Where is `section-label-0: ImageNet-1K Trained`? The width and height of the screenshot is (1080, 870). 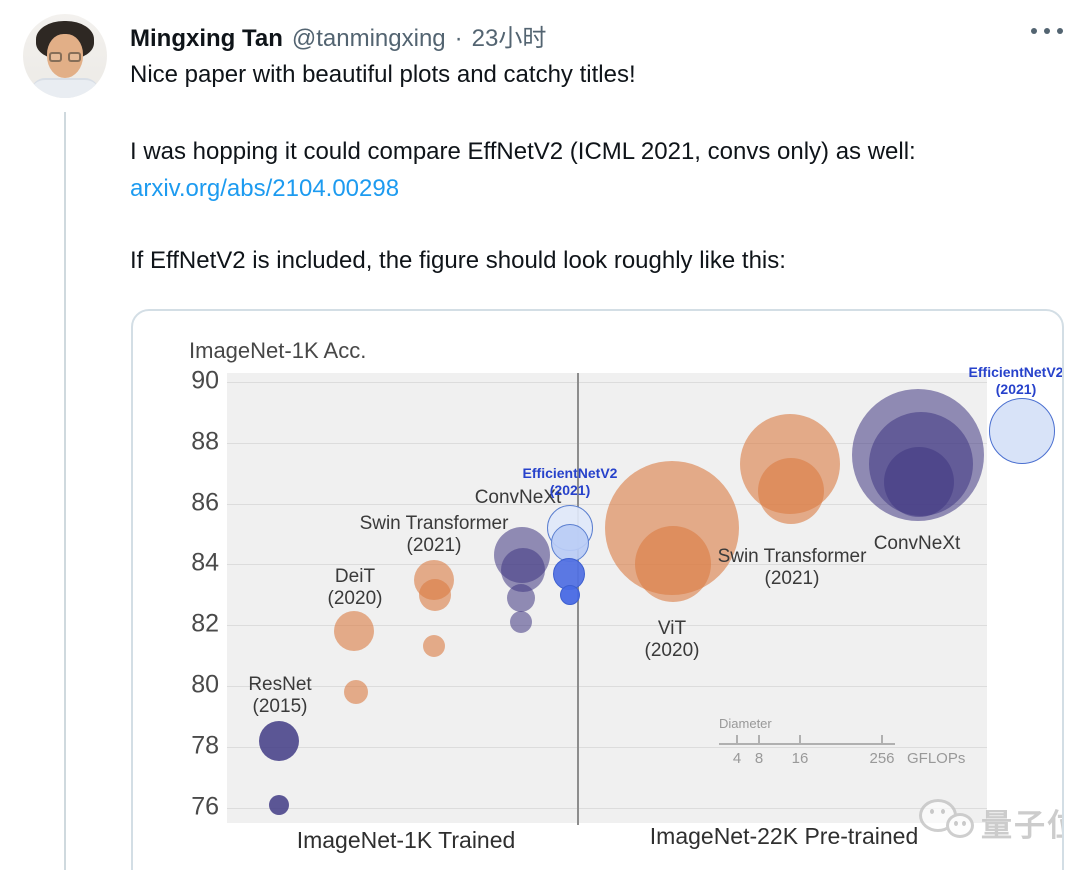
section-label-0: ImageNet-1K Trained is located at coordinates (406, 840).